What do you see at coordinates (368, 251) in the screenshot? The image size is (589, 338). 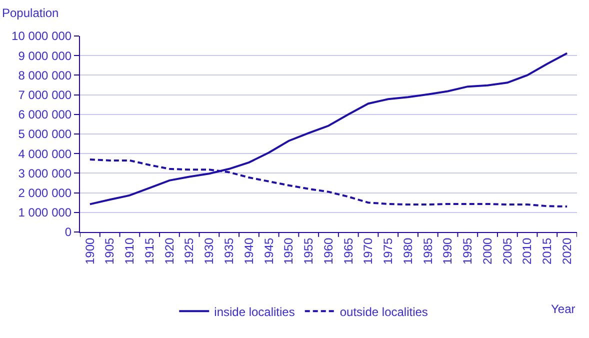 I see `x-tick-label: 1970` at bounding box center [368, 251].